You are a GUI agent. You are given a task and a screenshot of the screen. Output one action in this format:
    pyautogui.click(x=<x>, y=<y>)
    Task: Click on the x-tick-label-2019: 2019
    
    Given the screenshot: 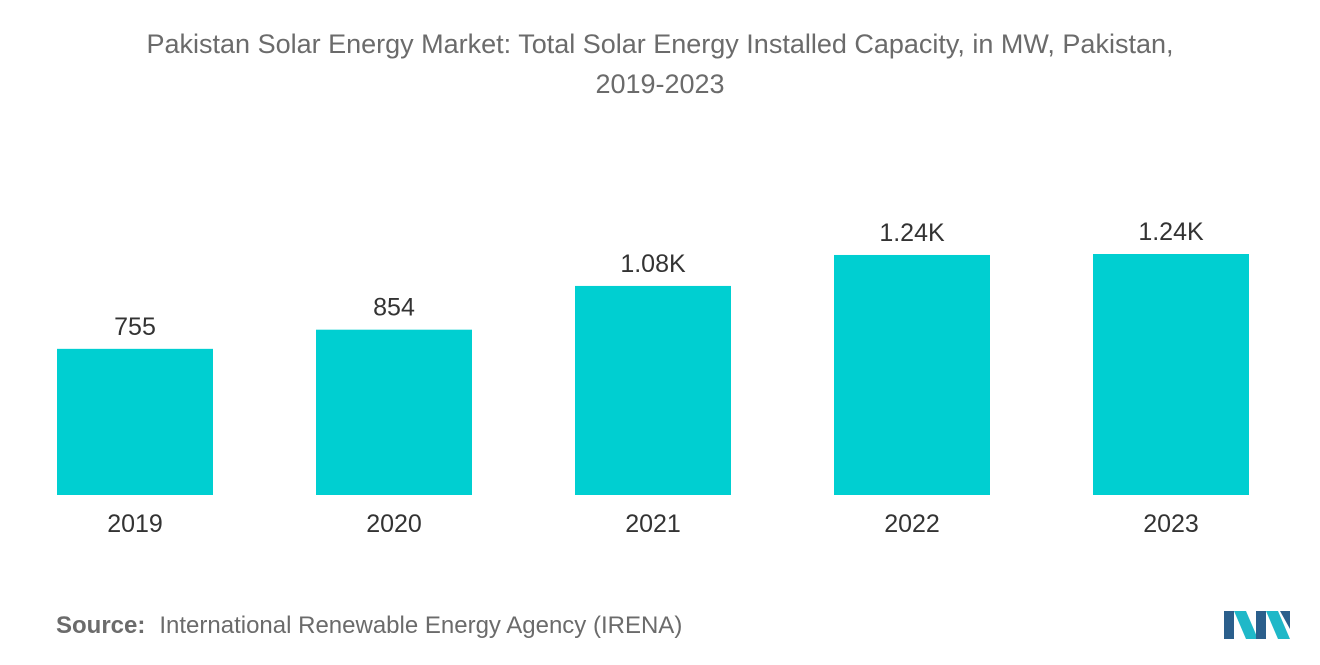 What is the action you would take?
    pyautogui.click(x=135, y=524)
    